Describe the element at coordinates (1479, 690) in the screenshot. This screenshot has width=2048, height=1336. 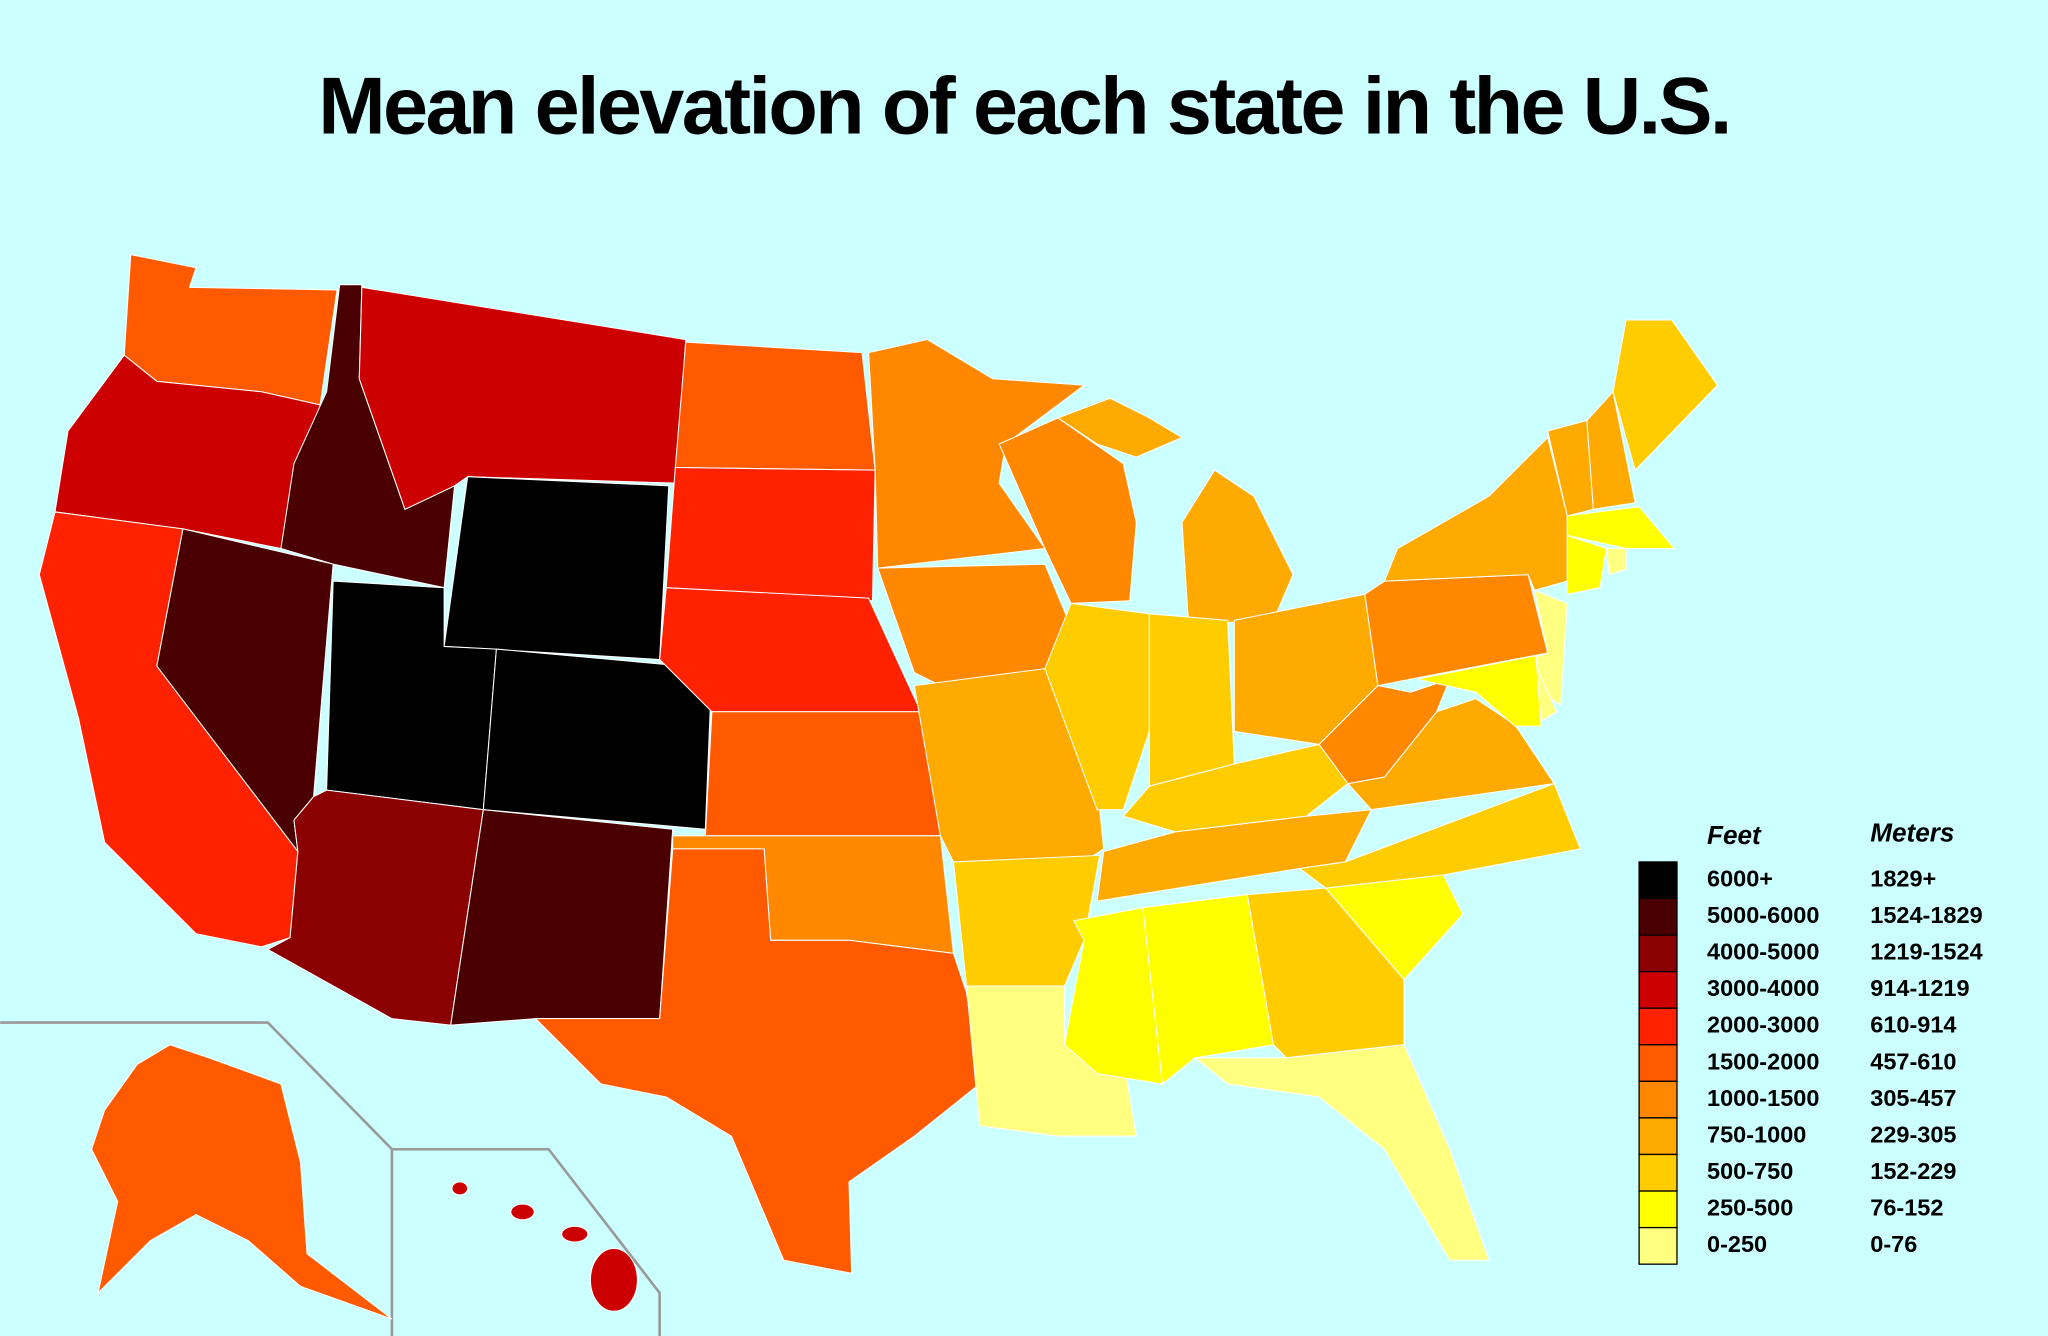
I see `state-md` at that location.